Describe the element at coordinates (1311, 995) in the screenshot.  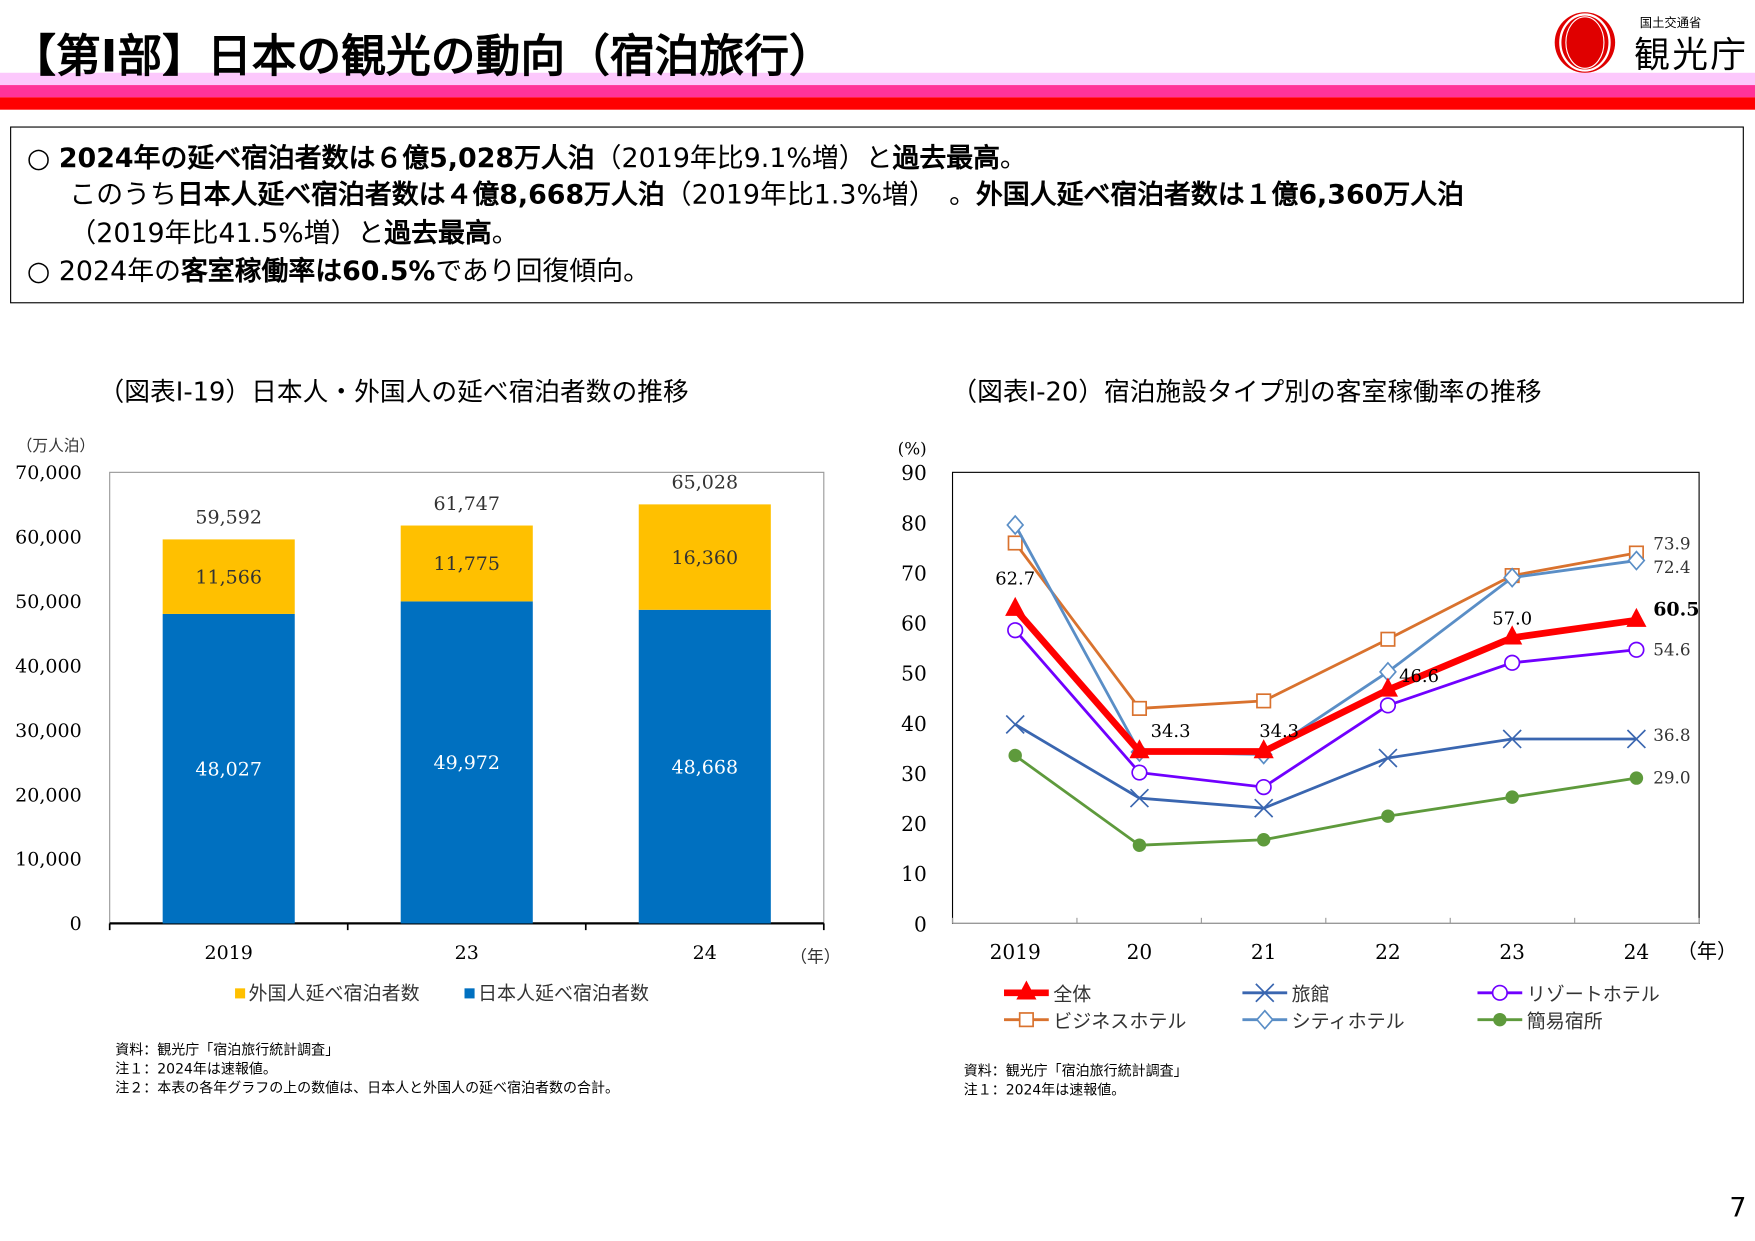
I see `legend-label: 旅館` at that location.